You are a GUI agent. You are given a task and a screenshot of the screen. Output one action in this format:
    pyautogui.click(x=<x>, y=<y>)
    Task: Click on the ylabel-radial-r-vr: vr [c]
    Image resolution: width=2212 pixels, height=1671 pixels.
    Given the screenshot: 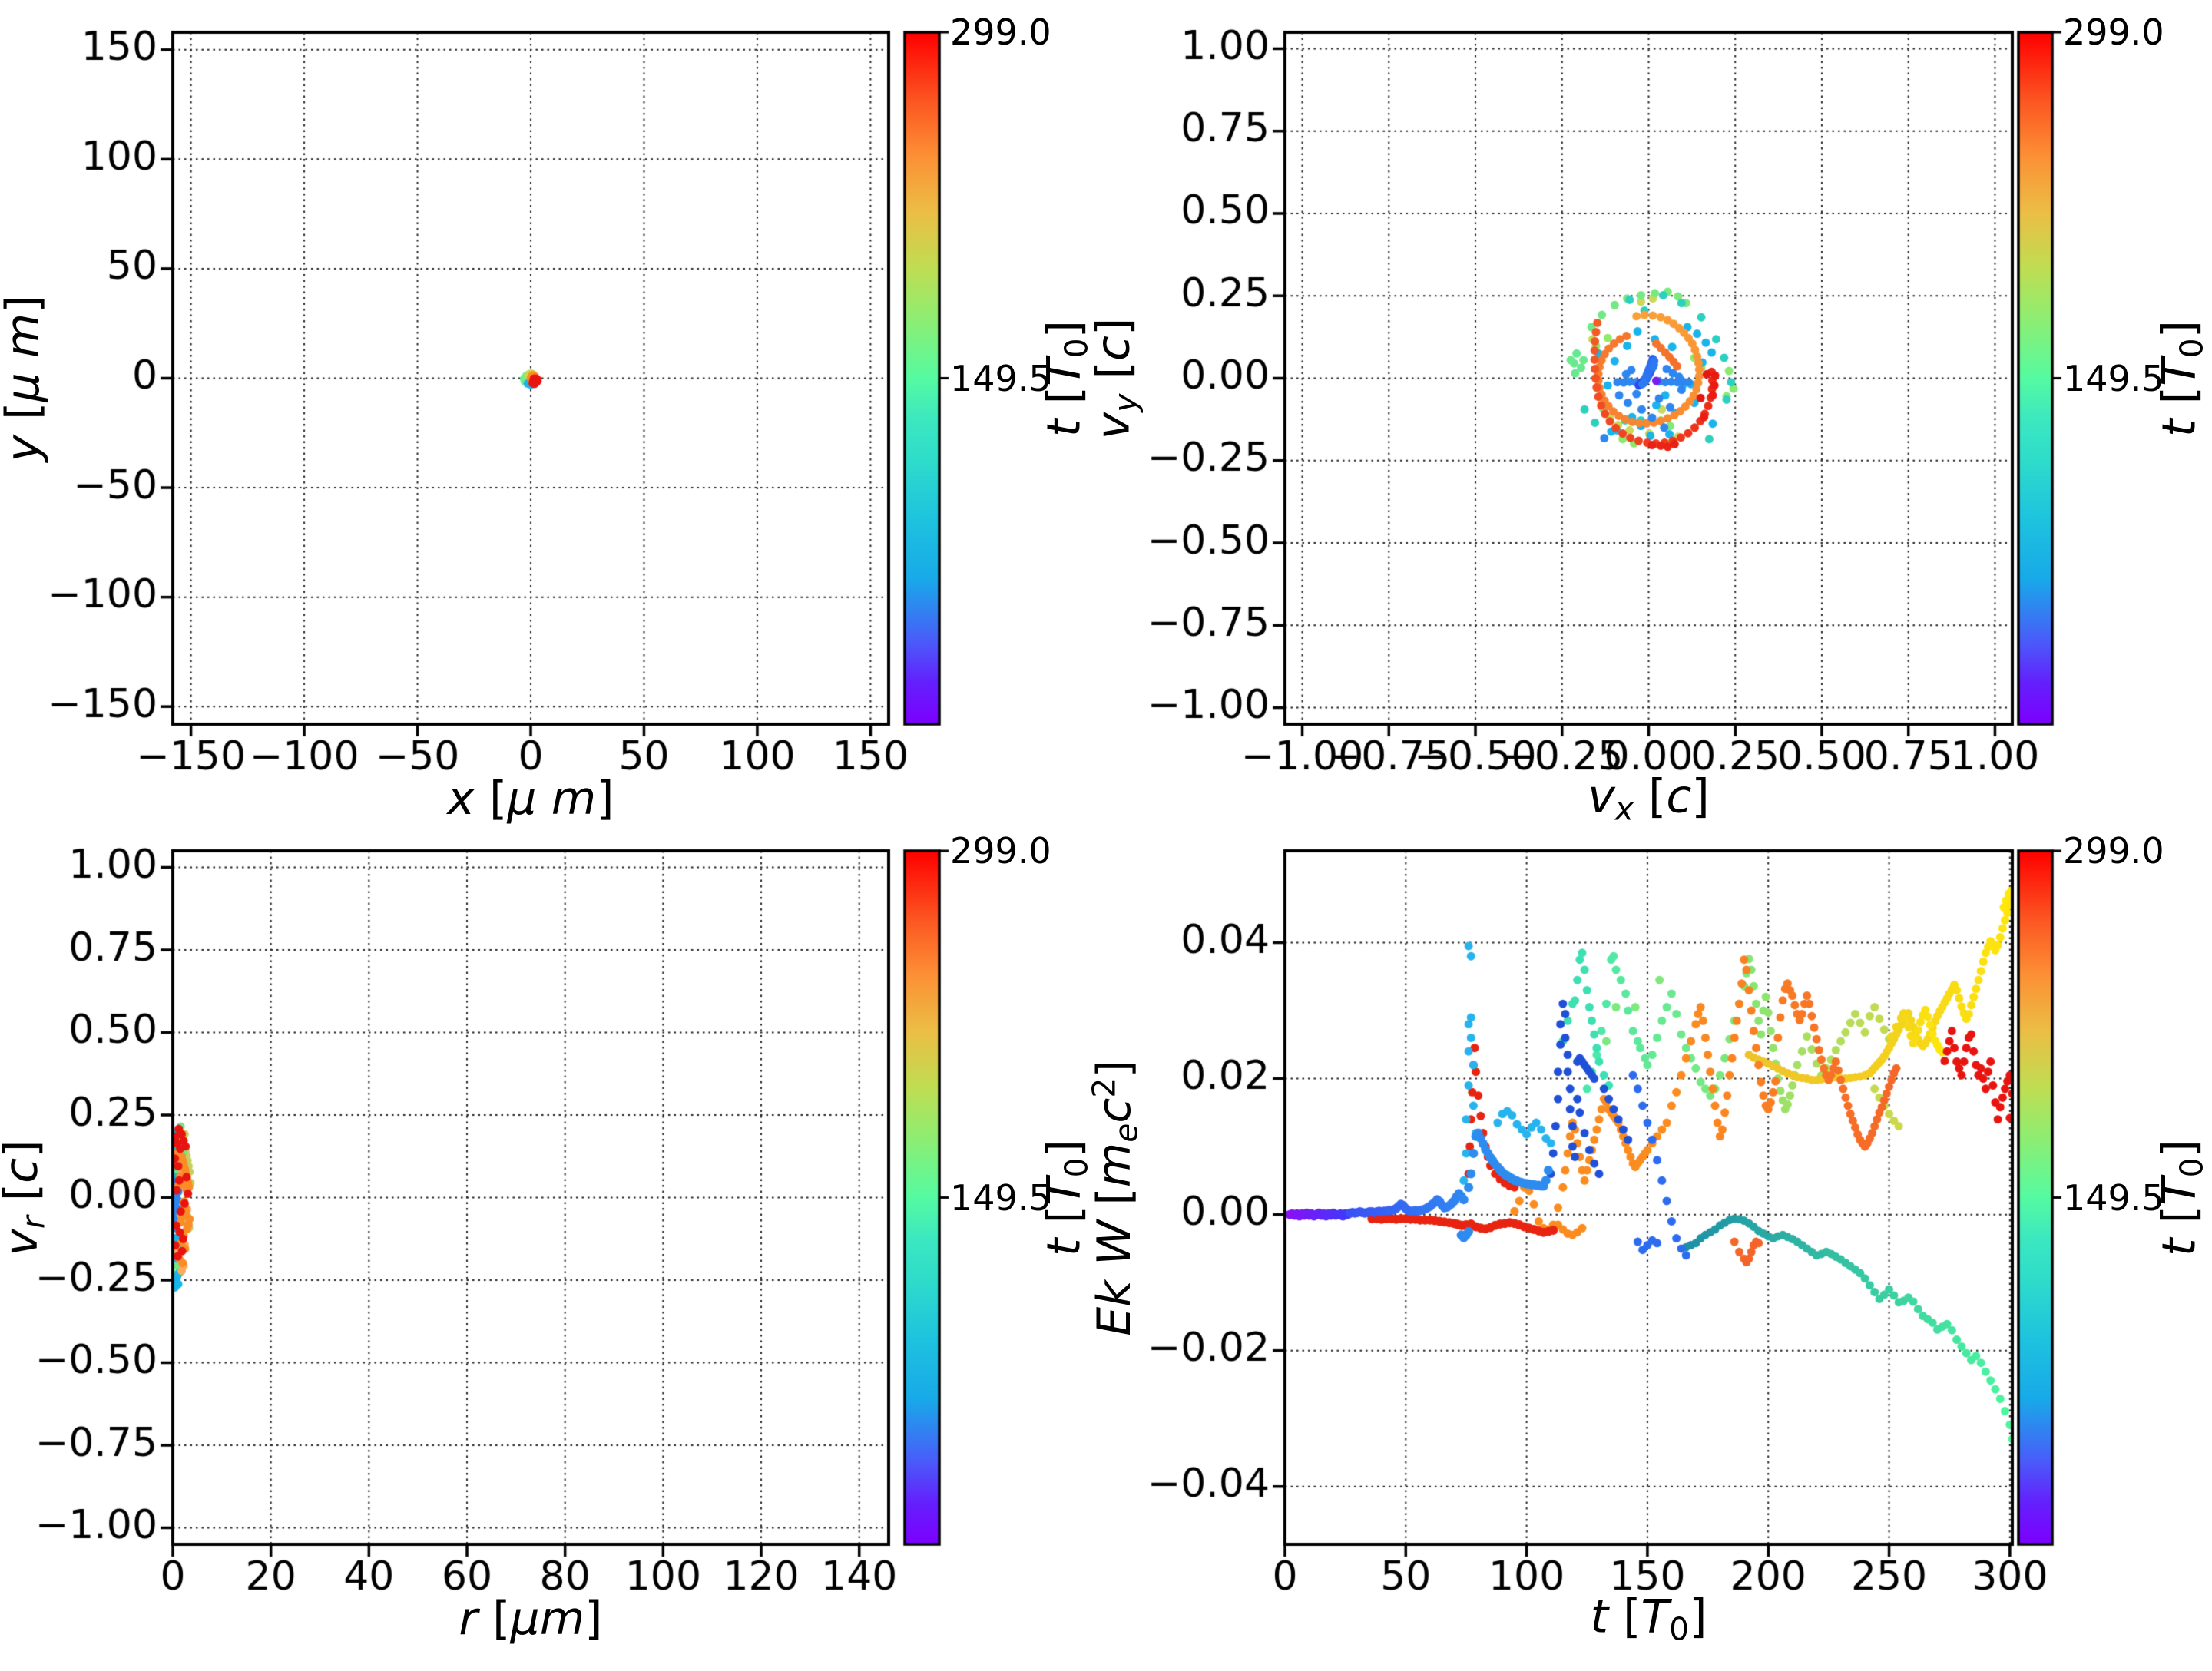 What is the action you would take?
    pyautogui.click(x=26, y=1198)
    